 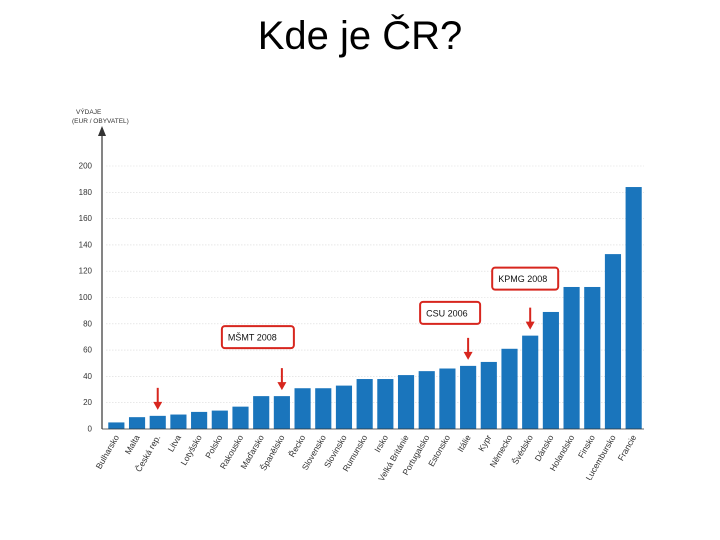 What do you see at coordinates (385, 404) in the screenshot?
I see `bar-irsko` at bounding box center [385, 404].